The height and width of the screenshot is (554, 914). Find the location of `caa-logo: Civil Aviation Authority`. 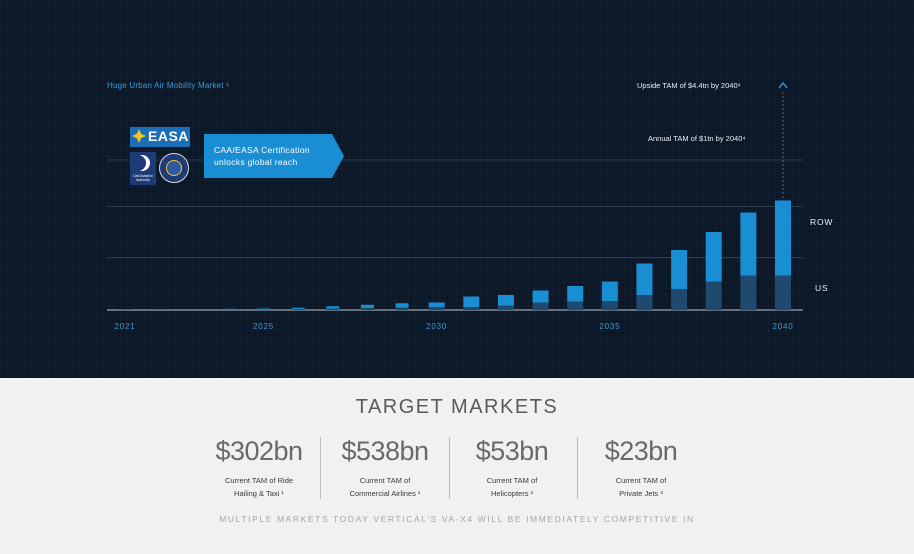

caa-logo: Civil Aviation Authority is located at coordinates (143, 168).